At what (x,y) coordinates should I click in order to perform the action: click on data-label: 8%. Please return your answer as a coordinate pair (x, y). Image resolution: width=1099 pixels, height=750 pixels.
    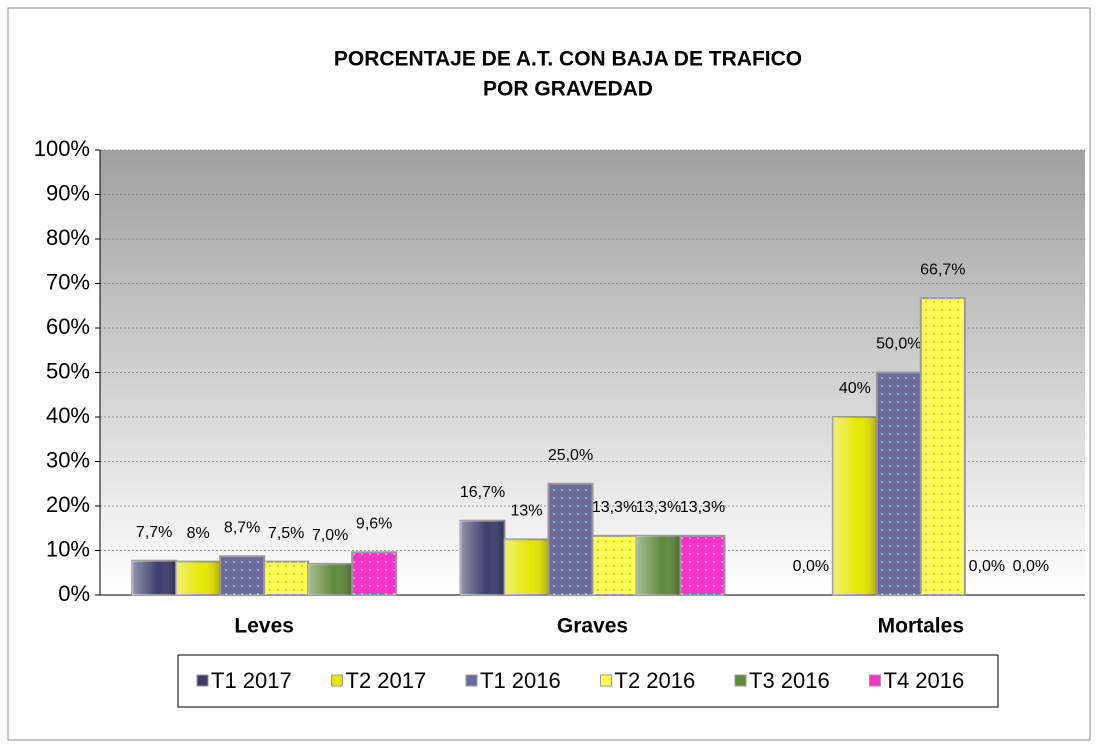
    Looking at the image, I should click on (198, 533).